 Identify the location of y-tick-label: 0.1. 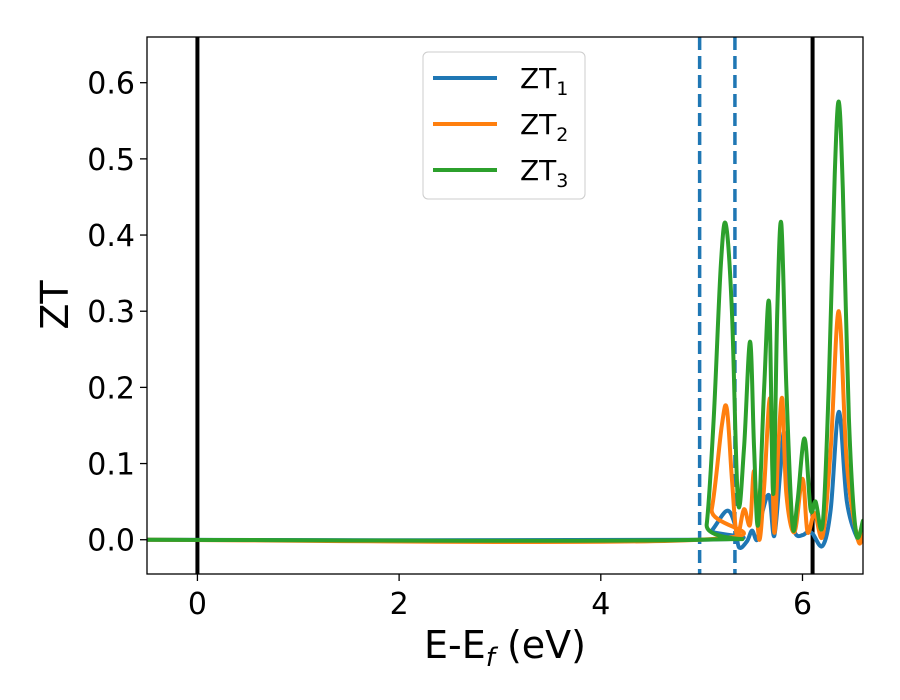
(111, 465).